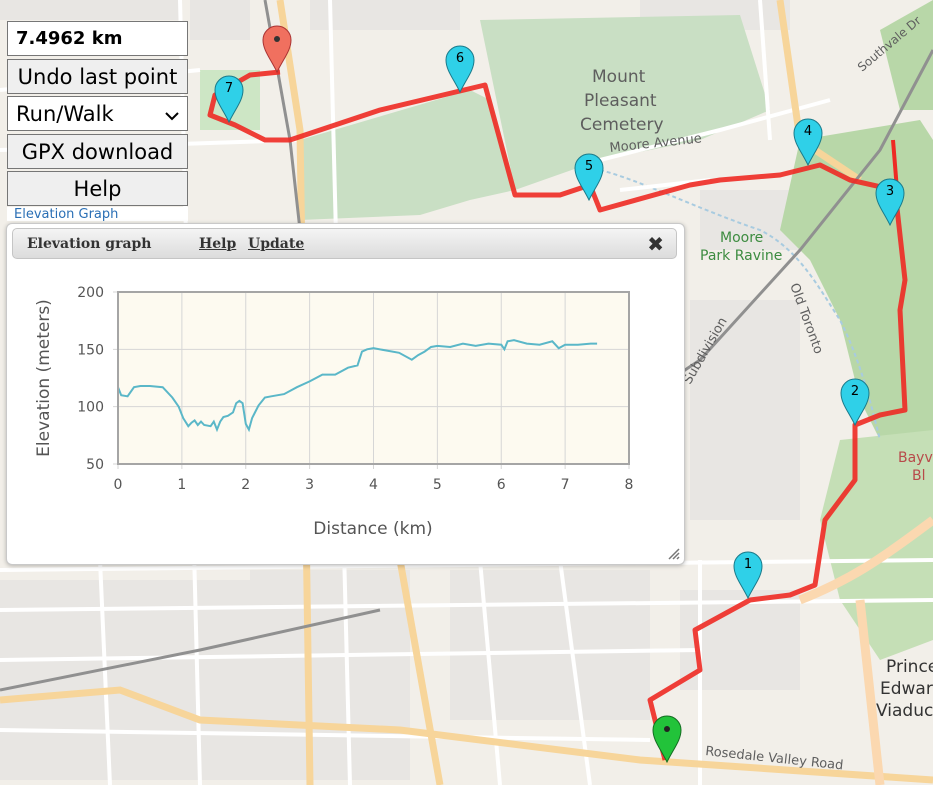  Describe the element at coordinates (460, 69) in the screenshot. I see `waypoint-6-marker: 6` at that location.